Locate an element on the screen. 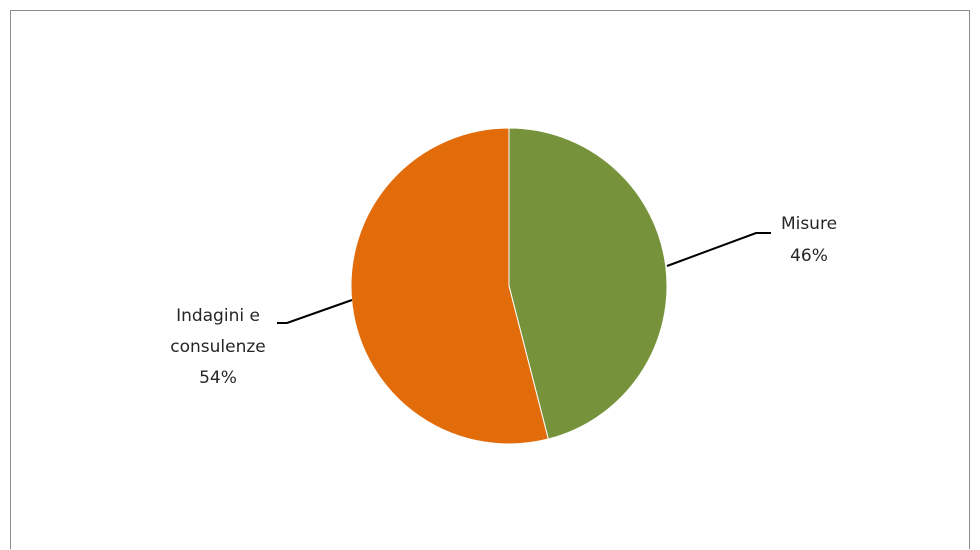 This screenshot has height=550, width=980. label-indagini-name-line2: consulenze is located at coordinates (218, 347).